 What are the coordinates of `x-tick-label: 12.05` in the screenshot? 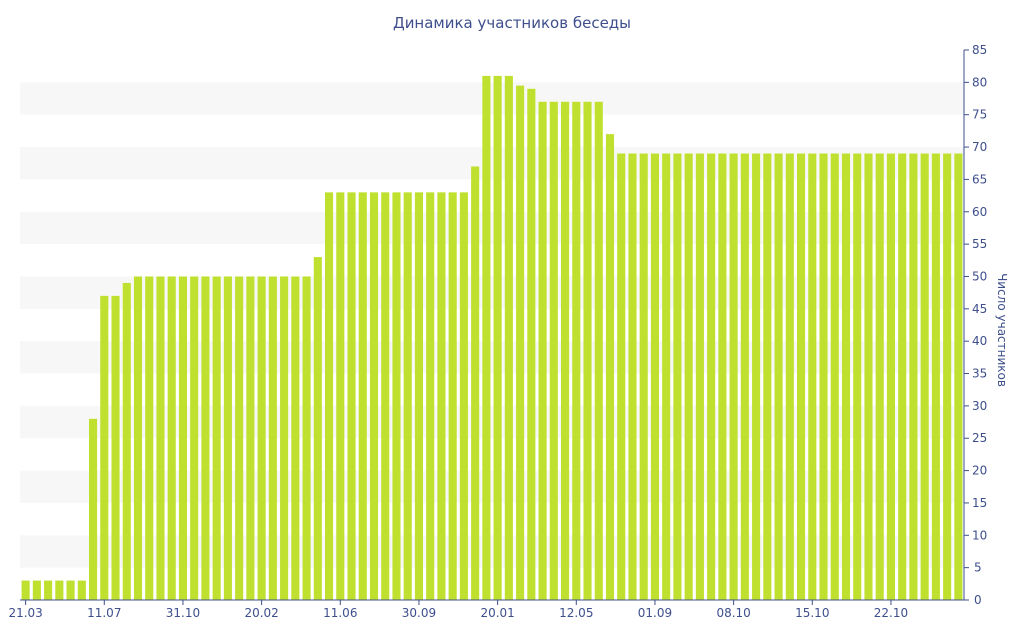 It's located at (576, 613).